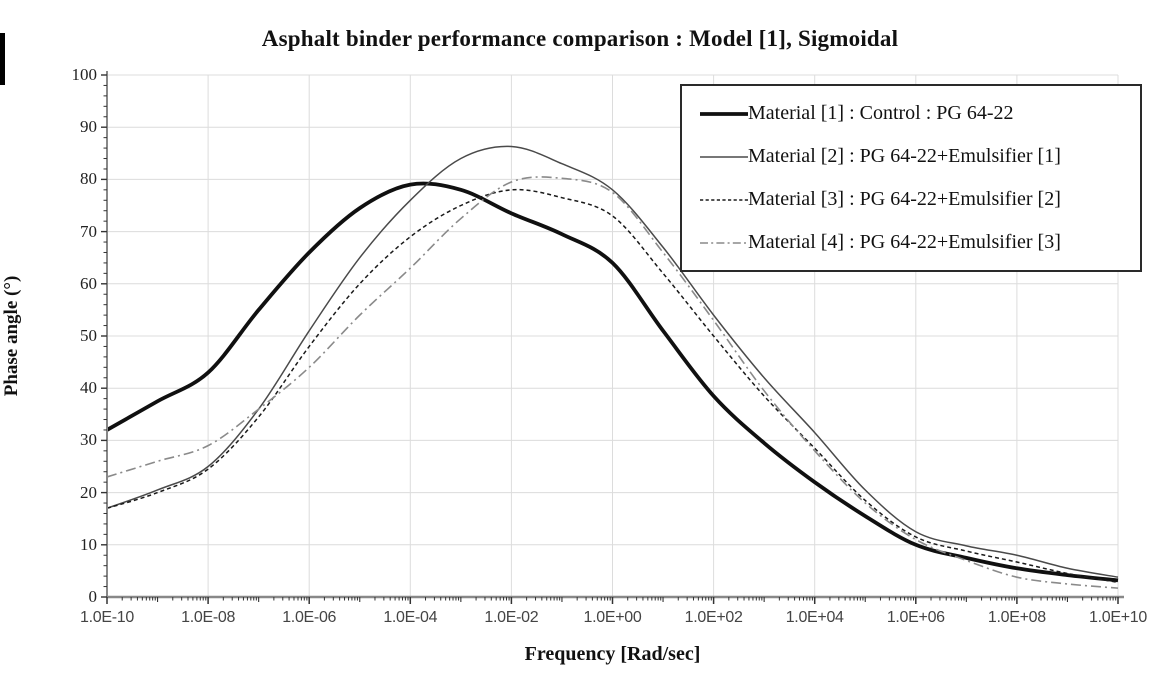  I want to click on x-tick-label: 1.0E+08, so click(1016, 617).